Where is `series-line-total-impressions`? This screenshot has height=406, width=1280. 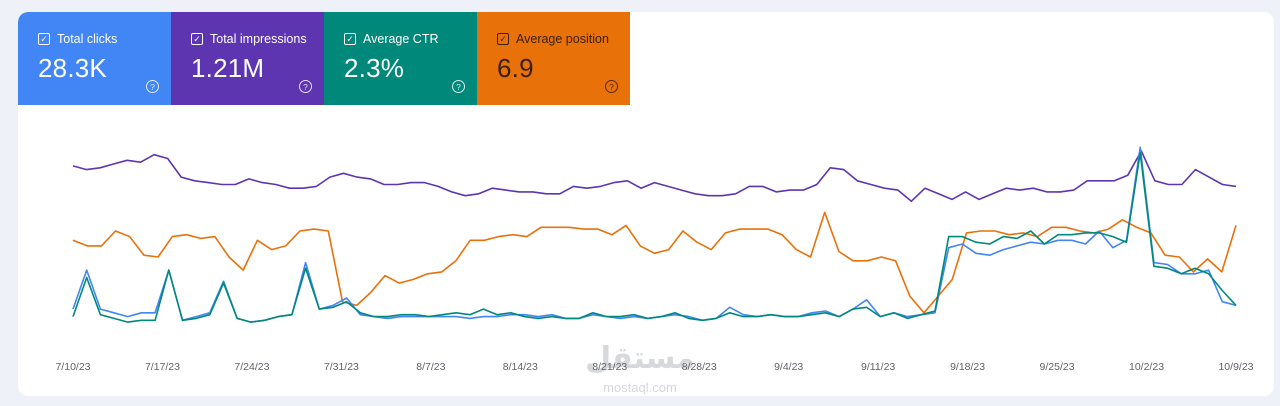
series-line-total-impressions is located at coordinates (654, 176).